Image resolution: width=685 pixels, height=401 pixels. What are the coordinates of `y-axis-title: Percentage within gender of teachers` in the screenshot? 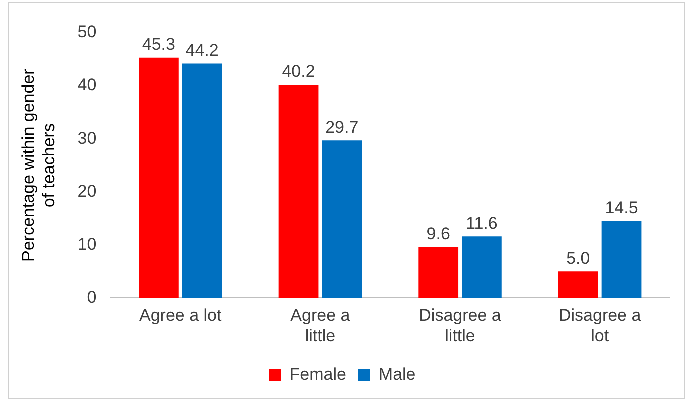 It's located at (38, 165).